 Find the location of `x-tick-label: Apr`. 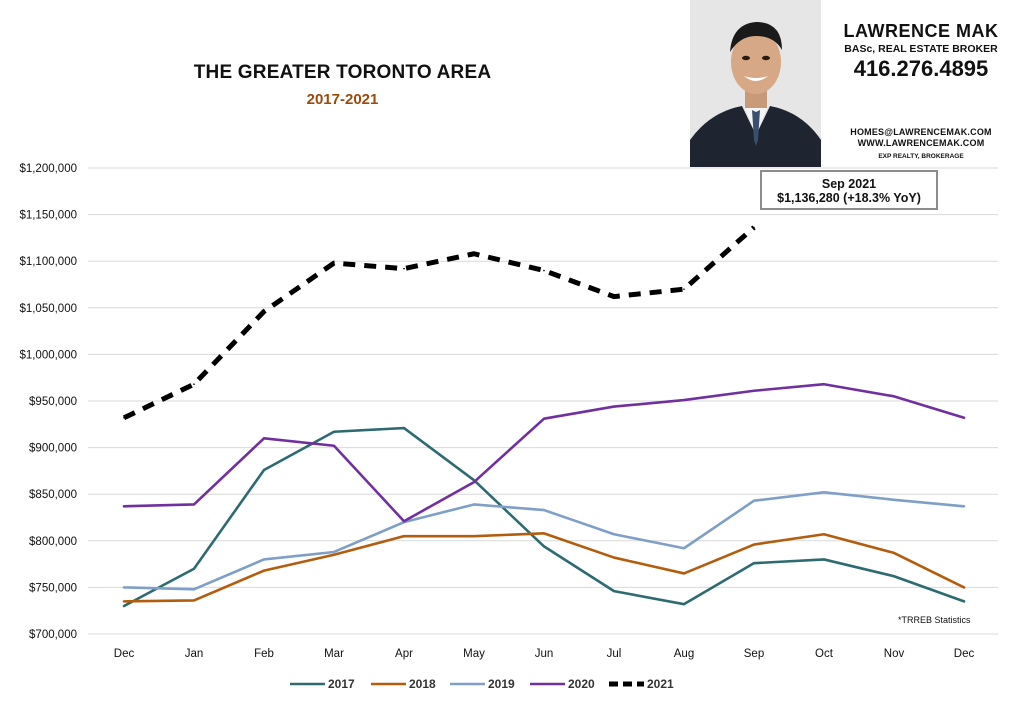

x-tick-label: Apr is located at coordinates (404, 654).